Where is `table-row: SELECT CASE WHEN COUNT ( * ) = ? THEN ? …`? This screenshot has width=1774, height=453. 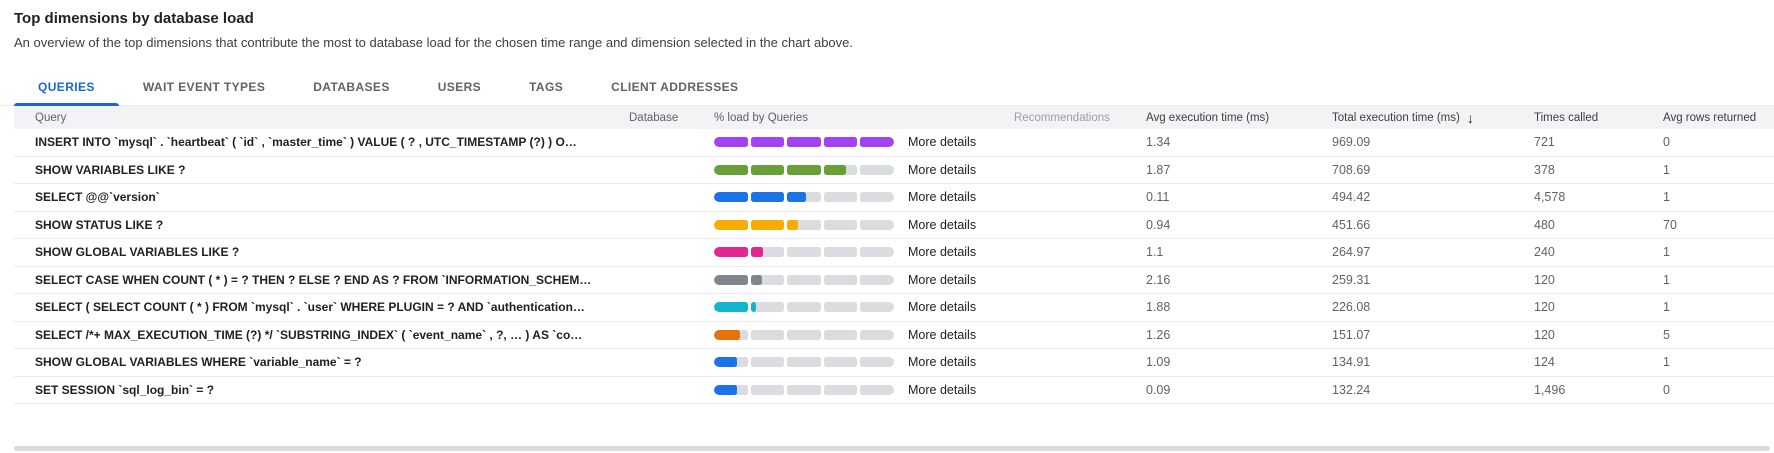
table-row: SELECT CASE WHEN COUNT ( * ) = ? THEN ? … is located at coordinates (894, 280).